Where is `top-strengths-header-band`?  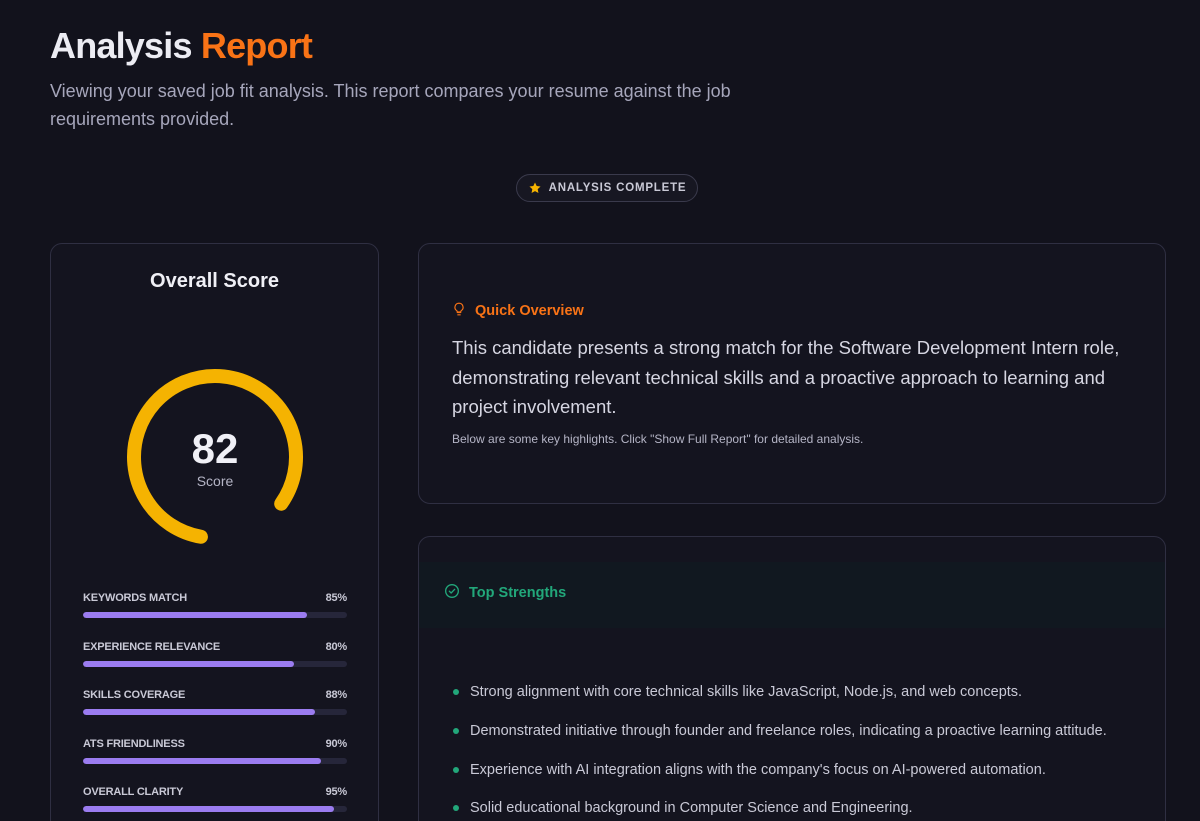 top-strengths-header-band is located at coordinates (792, 595).